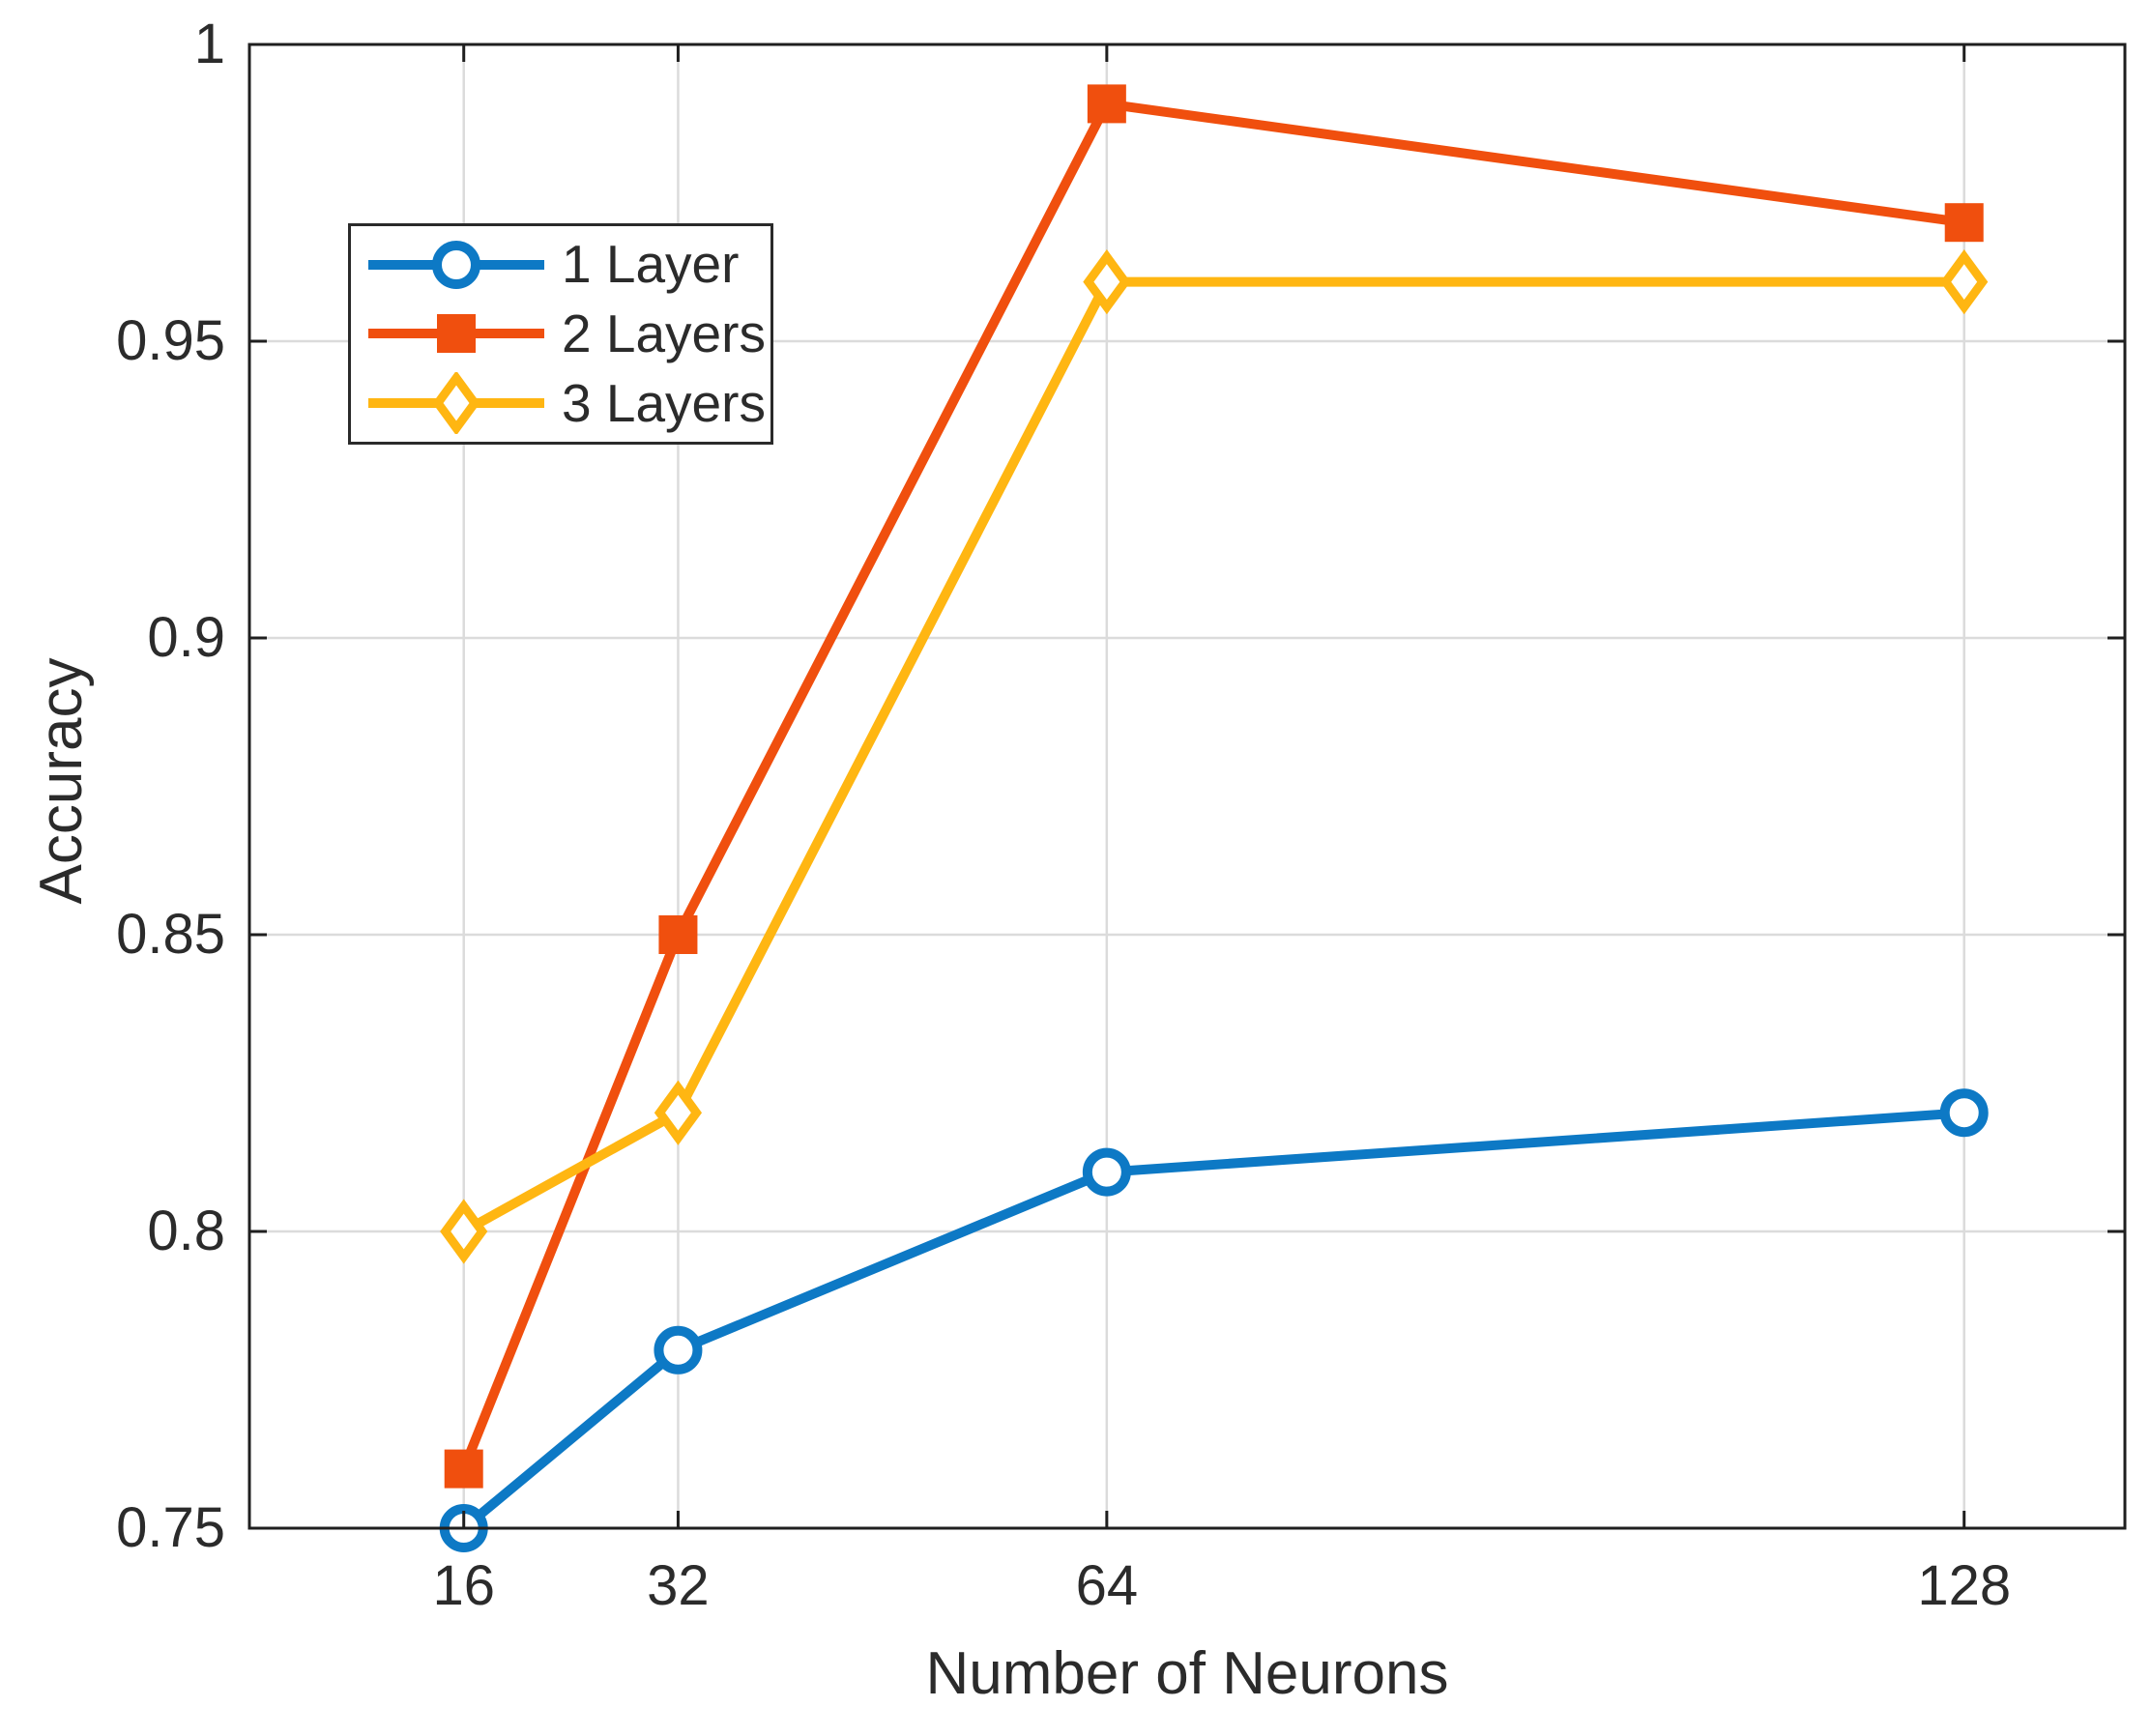  I want to click on y-tick-label: 0.85, so click(170, 934).